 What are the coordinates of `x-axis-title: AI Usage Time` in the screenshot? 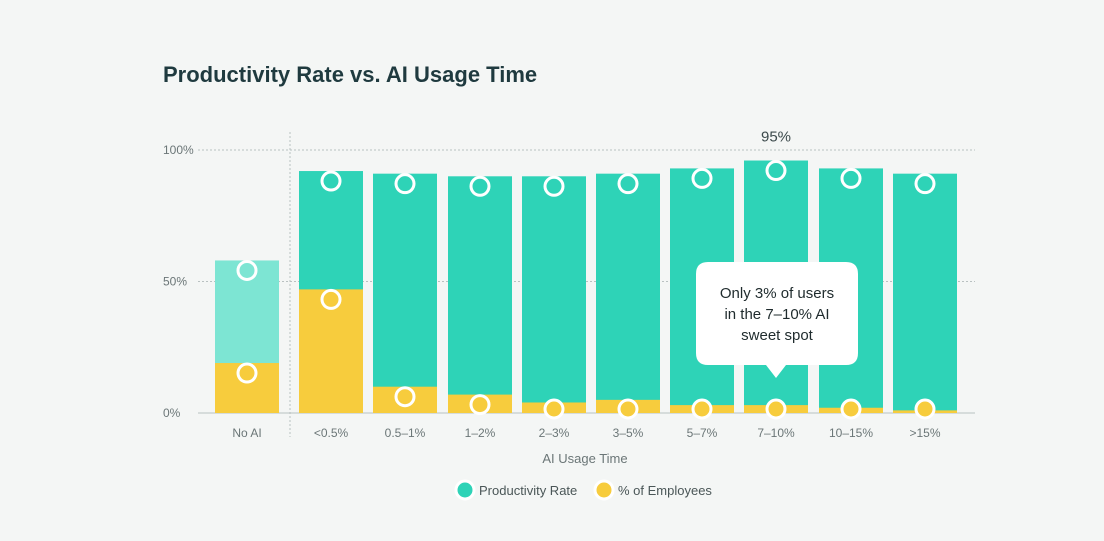 It's located at (584, 458).